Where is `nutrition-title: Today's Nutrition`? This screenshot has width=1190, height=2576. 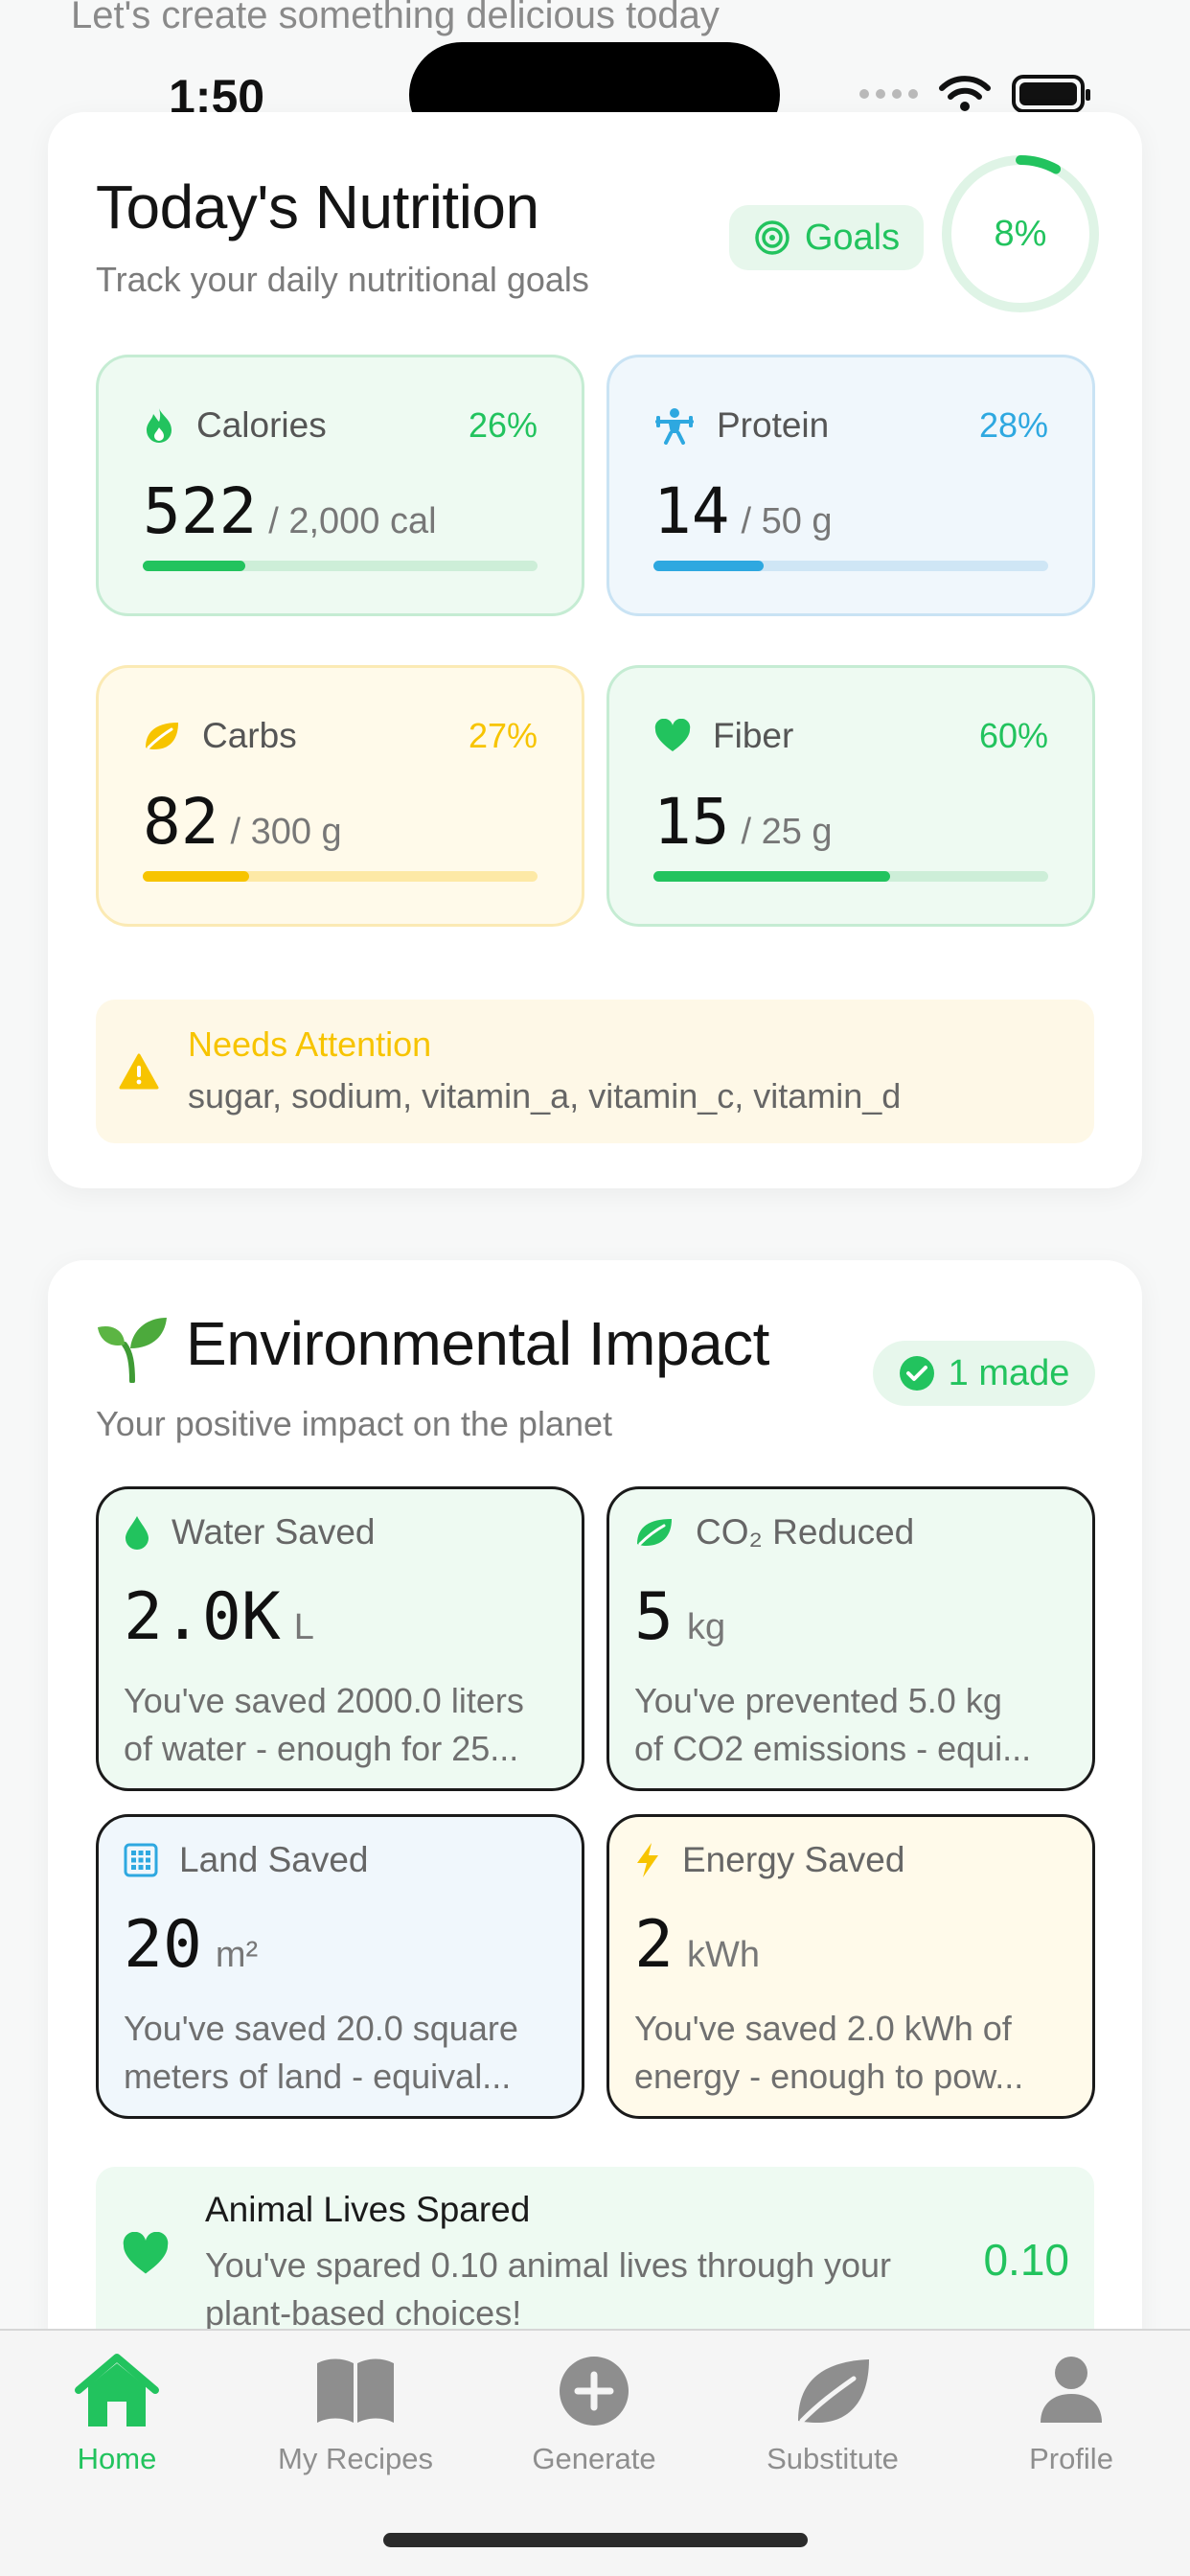
nutrition-title: Today's Nutrition is located at coordinates (318, 207).